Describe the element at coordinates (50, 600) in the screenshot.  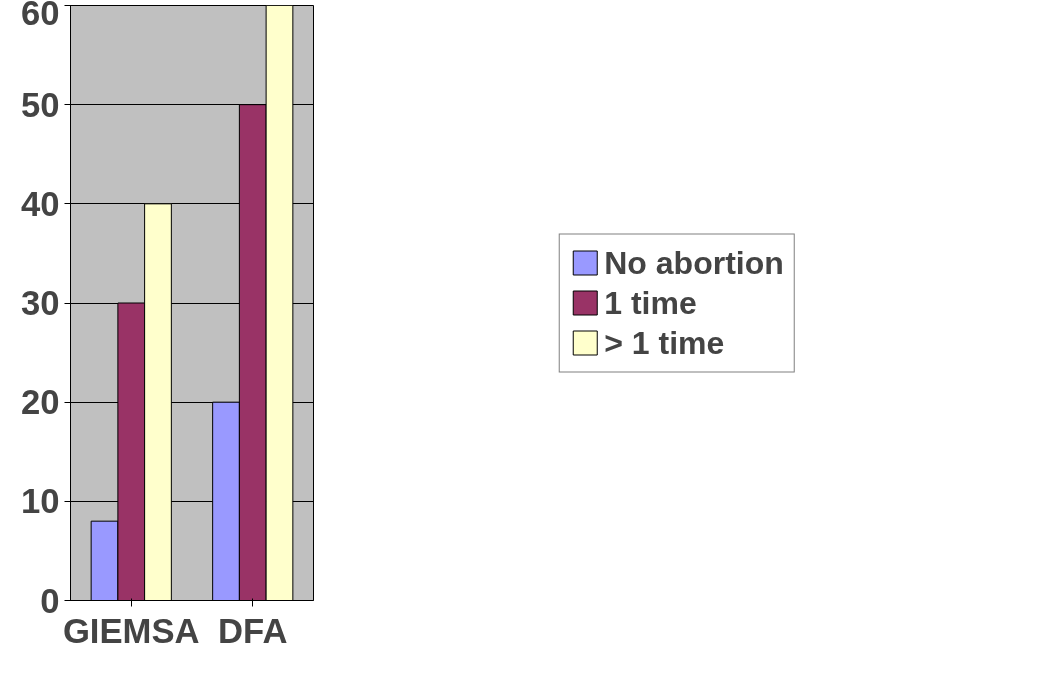
I see `y-tick-label: 0` at that location.